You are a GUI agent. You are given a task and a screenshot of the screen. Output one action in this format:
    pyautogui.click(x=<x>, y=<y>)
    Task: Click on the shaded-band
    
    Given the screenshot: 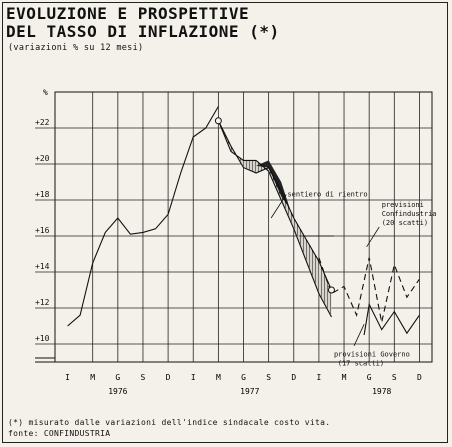 What is the action you would take?
    pyautogui.click(x=275, y=218)
    